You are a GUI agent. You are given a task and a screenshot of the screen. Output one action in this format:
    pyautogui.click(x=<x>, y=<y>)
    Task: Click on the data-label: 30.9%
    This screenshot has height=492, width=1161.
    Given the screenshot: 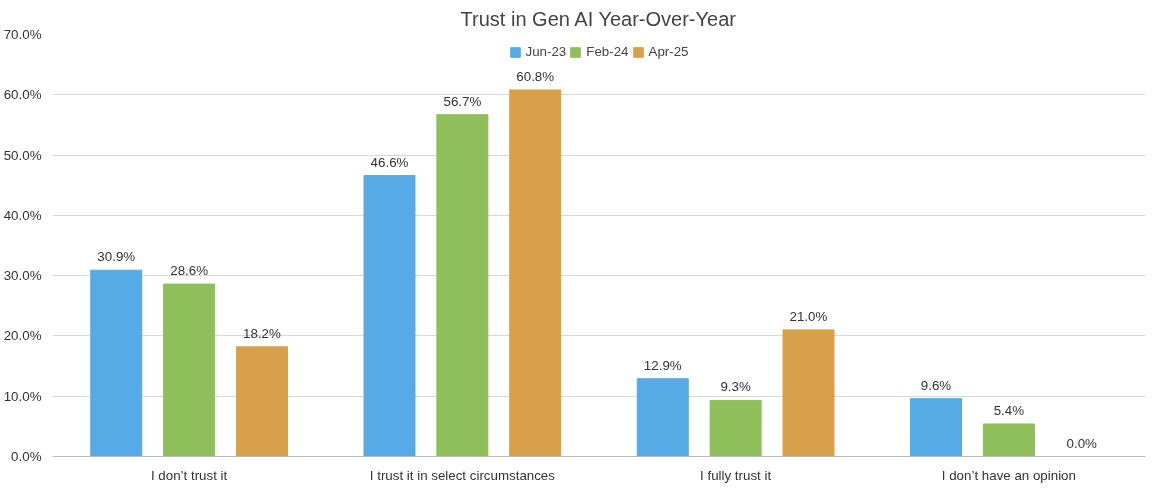 What is the action you would take?
    pyautogui.click(x=116, y=257)
    